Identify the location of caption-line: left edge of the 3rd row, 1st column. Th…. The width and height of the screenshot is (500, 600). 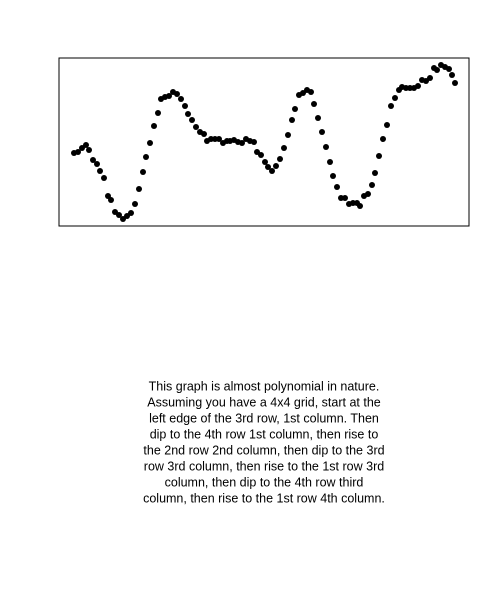
(264, 418).